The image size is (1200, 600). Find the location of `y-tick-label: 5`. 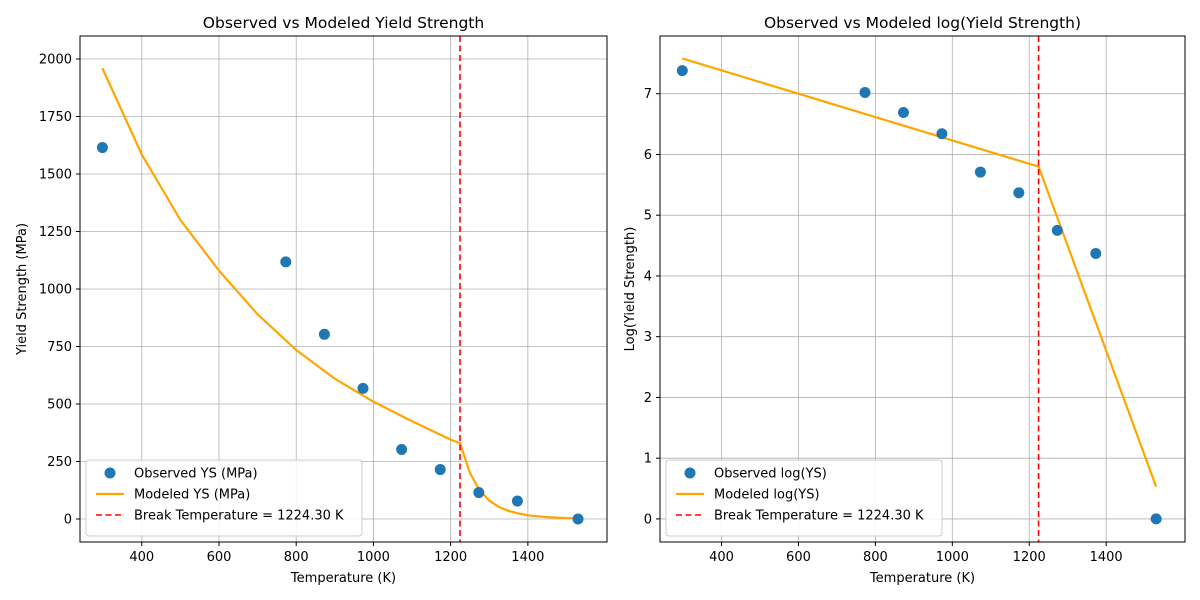

y-tick-label: 5 is located at coordinates (648, 216).